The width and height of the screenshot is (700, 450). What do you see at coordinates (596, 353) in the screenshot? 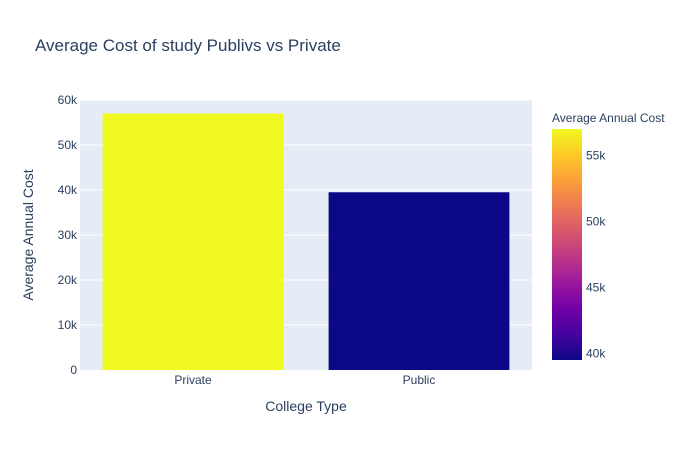
I see `colorbar-tick-label: 40k` at bounding box center [596, 353].